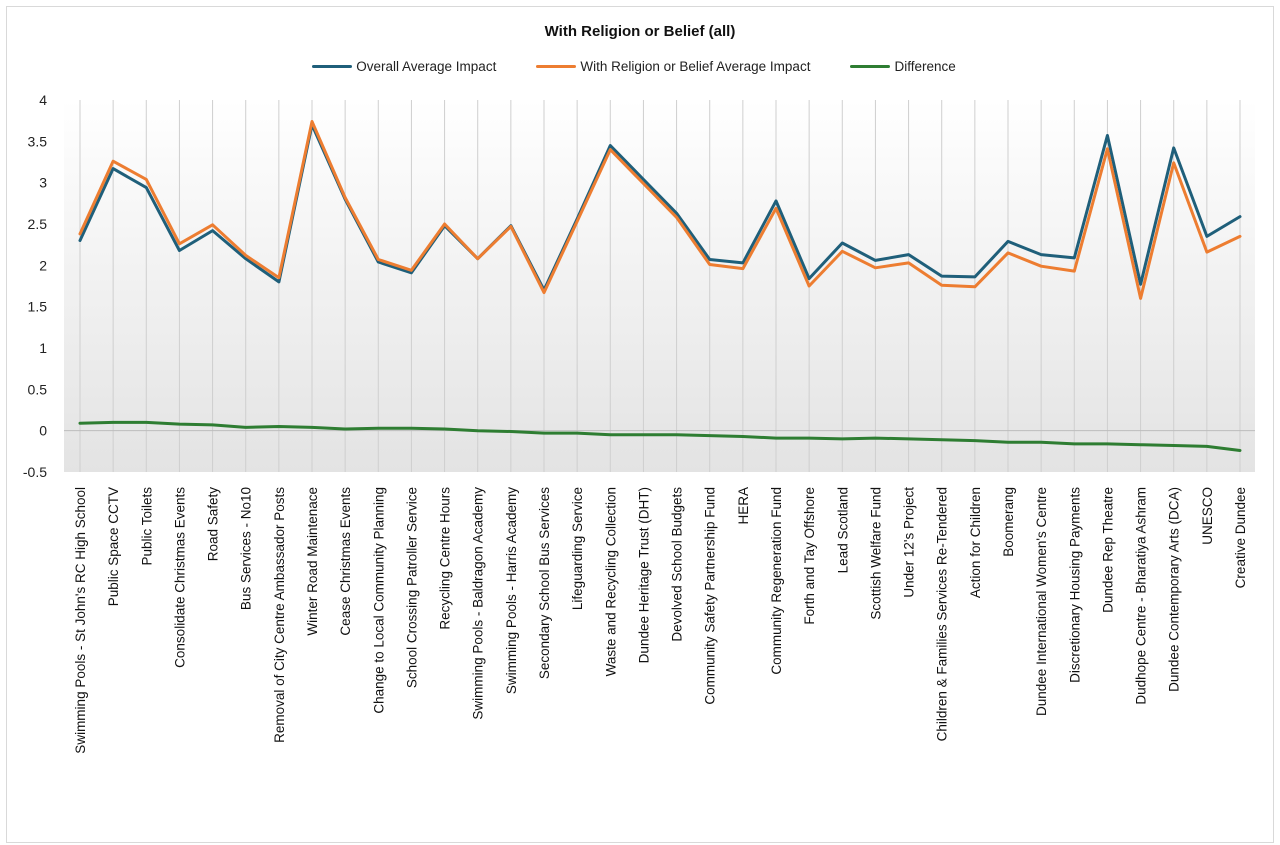  I want to click on x-tick-label: UNESCO, so click(1207, 516).